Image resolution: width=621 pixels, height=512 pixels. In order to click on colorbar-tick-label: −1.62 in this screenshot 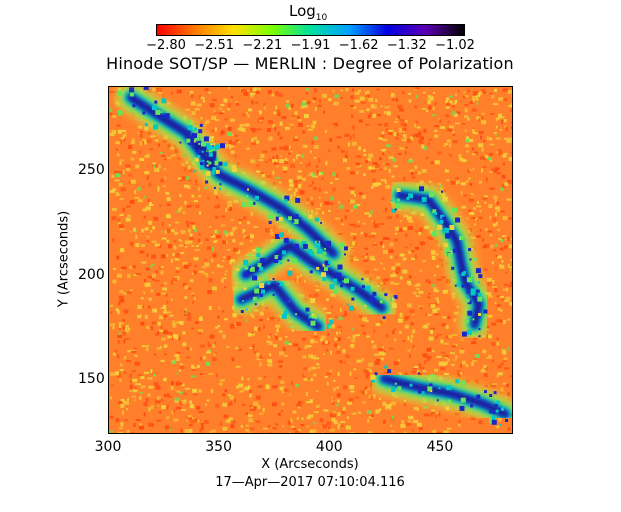, I will do `click(358, 45)`.